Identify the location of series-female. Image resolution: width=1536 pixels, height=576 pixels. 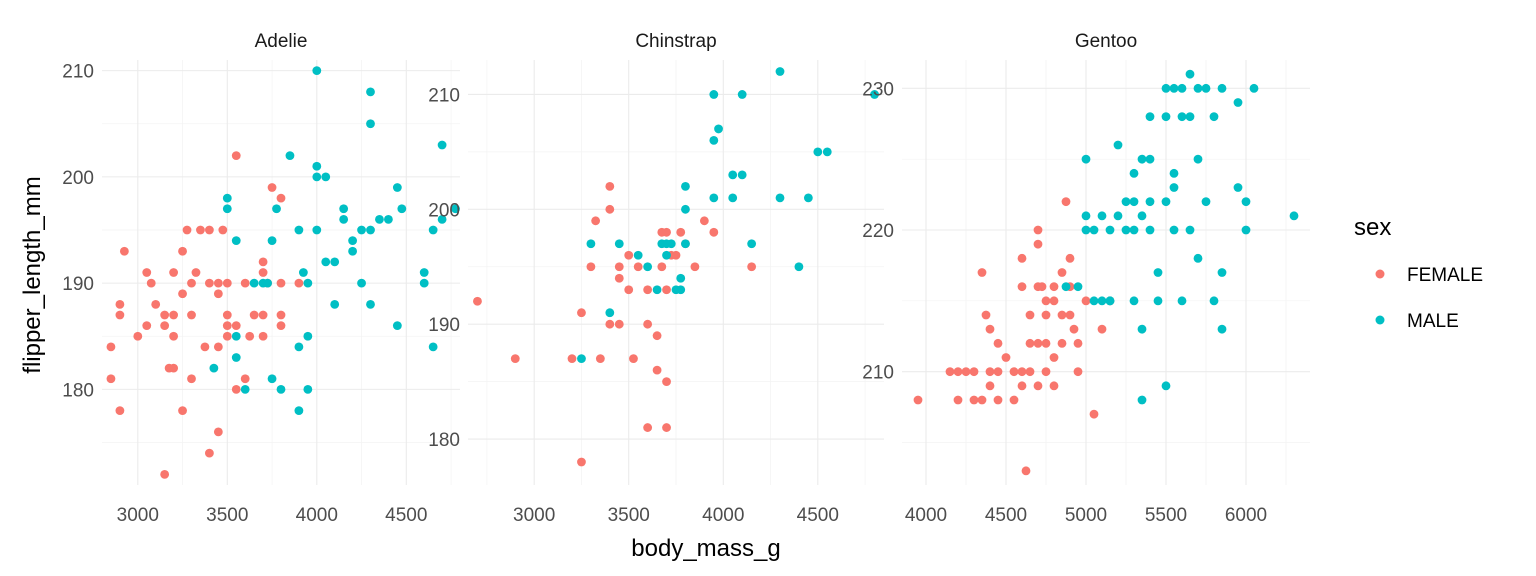
(615, 324).